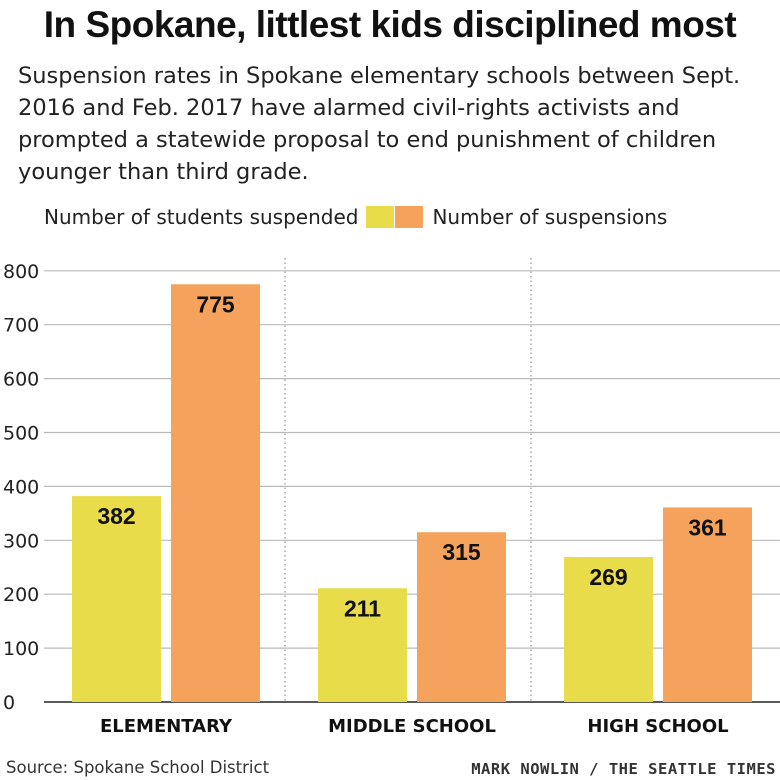  I want to click on data-label: 269, so click(608, 577).